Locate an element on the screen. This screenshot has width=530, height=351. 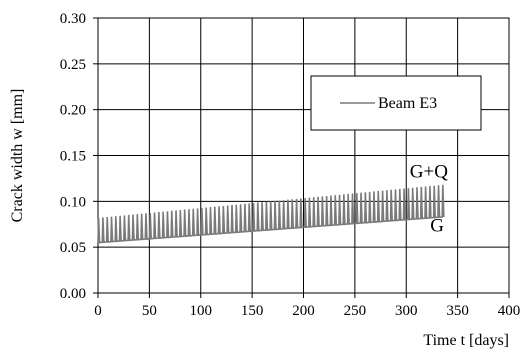
series-line-beam-e3 is located at coordinates (271, 214).